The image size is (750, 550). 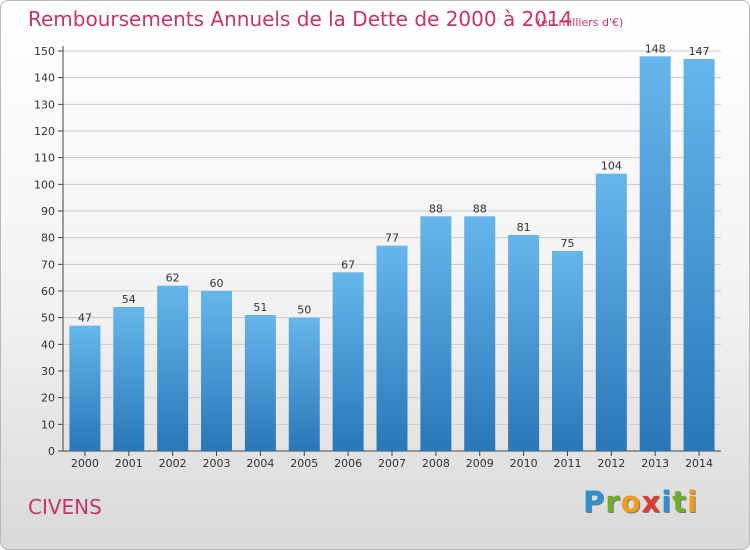 I want to click on proxiti-logo: Proxiti, so click(x=640, y=502).